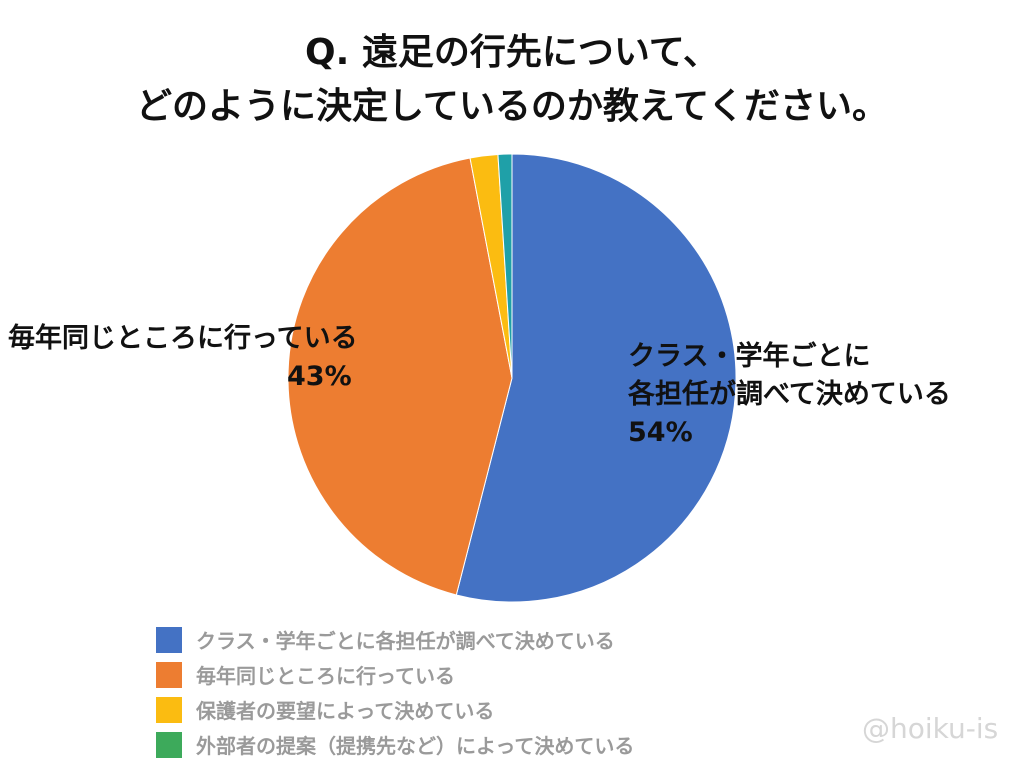 This screenshot has width=1024, height=768. Describe the element at coordinates (169, 744) in the screenshot. I see `legend-swatch-green` at that location.